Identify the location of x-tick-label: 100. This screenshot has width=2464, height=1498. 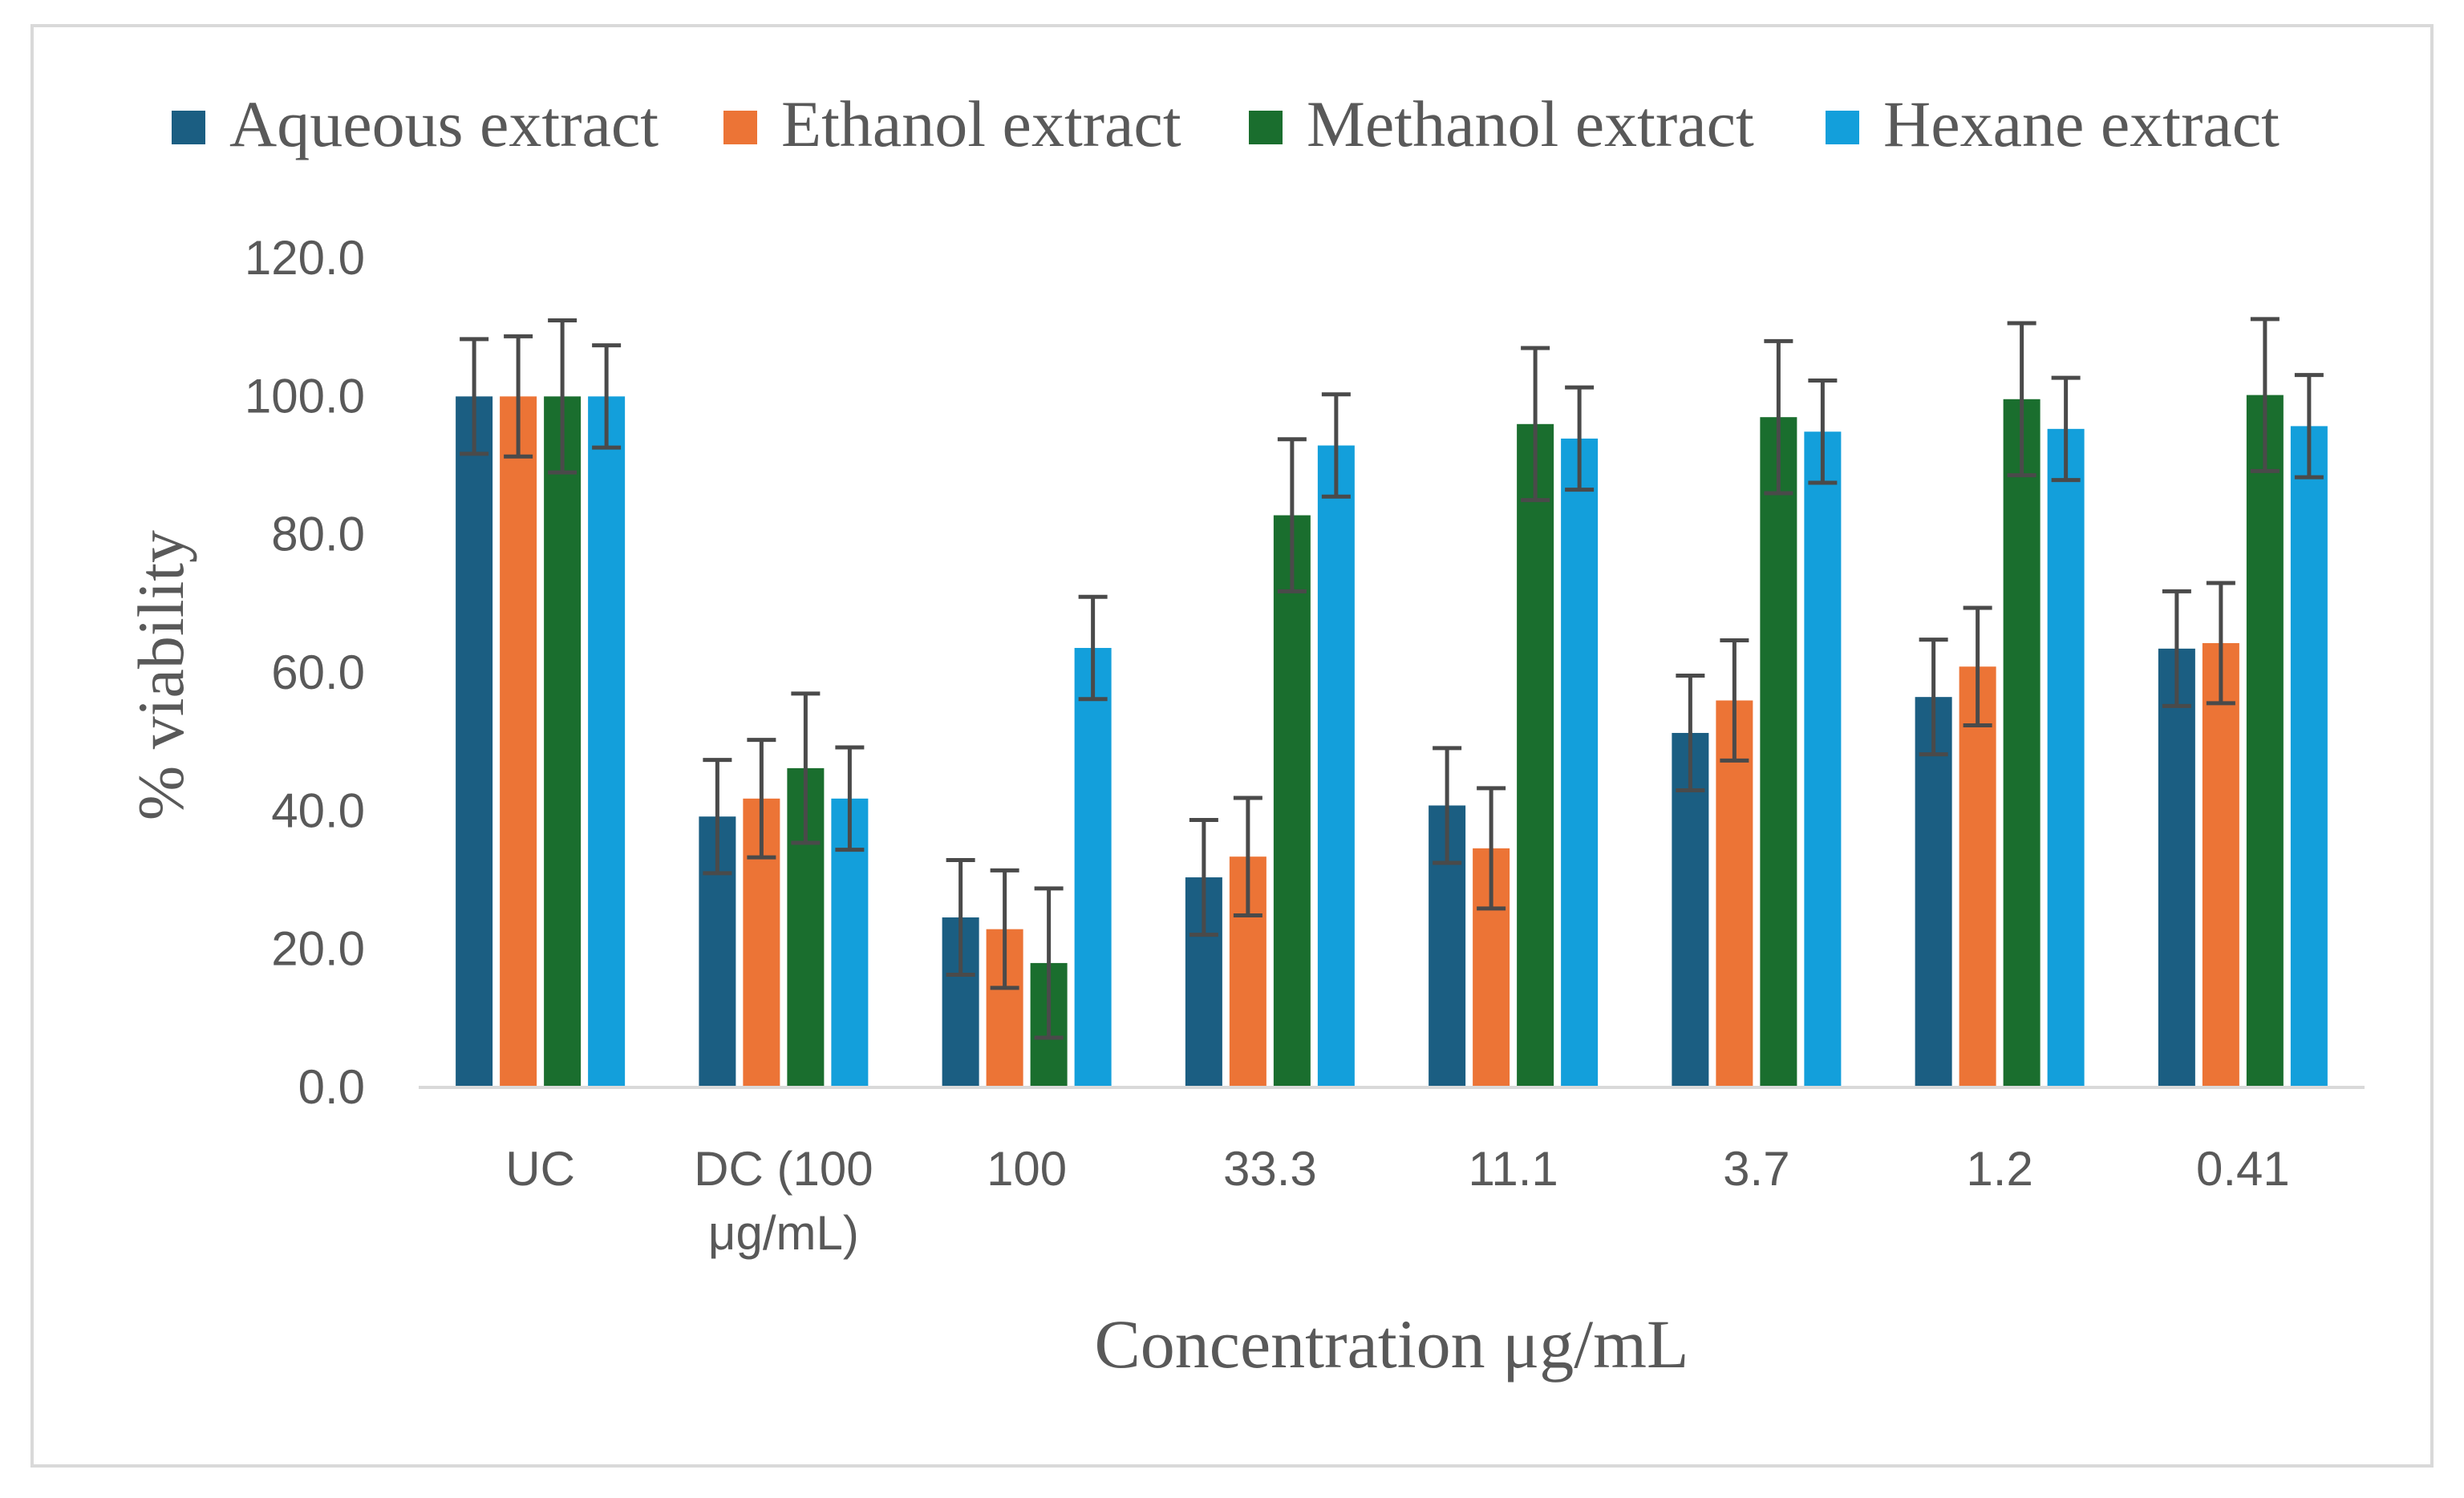
(1027, 1169).